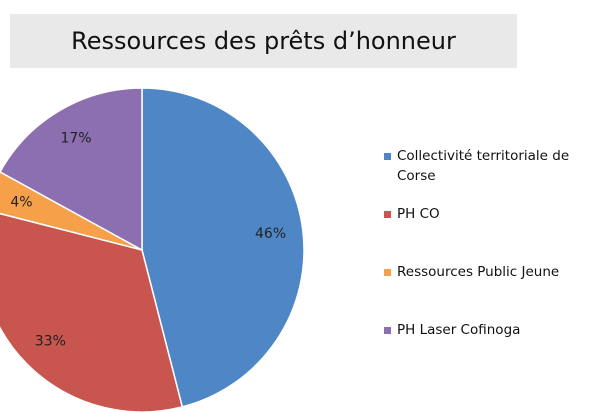  What do you see at coordinates (491, 214) in the screenshot?
I see `legend-item: PH CO` at bounding box center [491, 214].